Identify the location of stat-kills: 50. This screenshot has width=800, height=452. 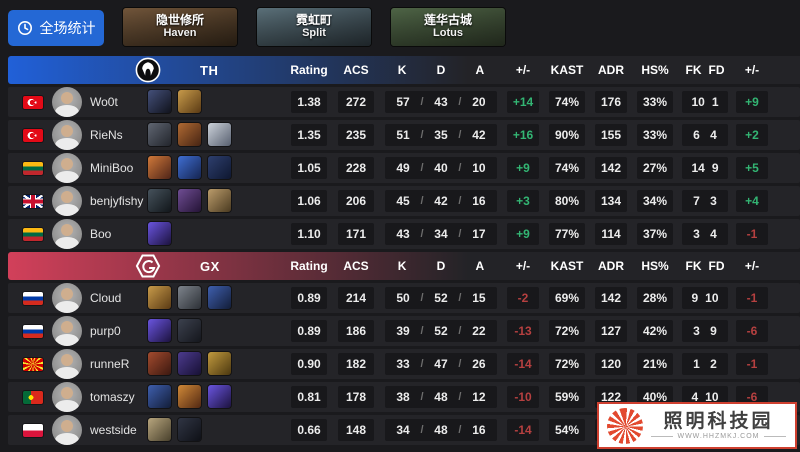
(403, 298).